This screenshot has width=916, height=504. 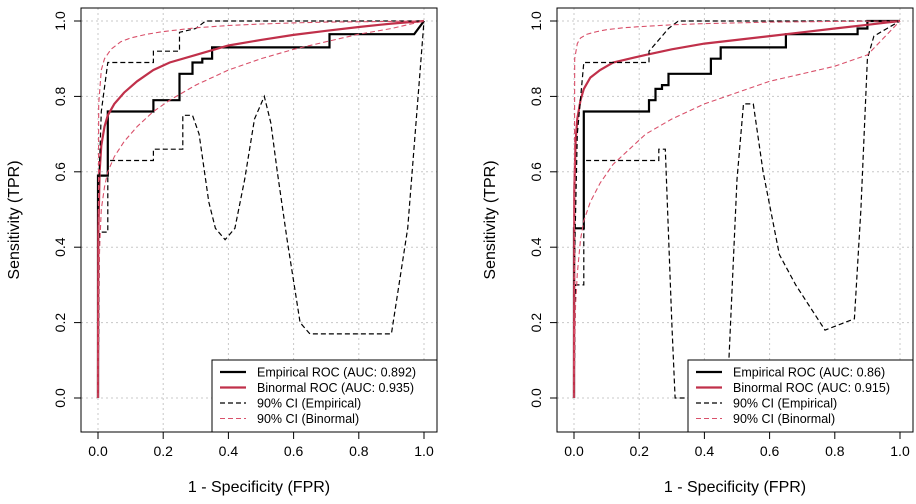 I want to click on series-line-dashed-black, so click(x=260, y=115).